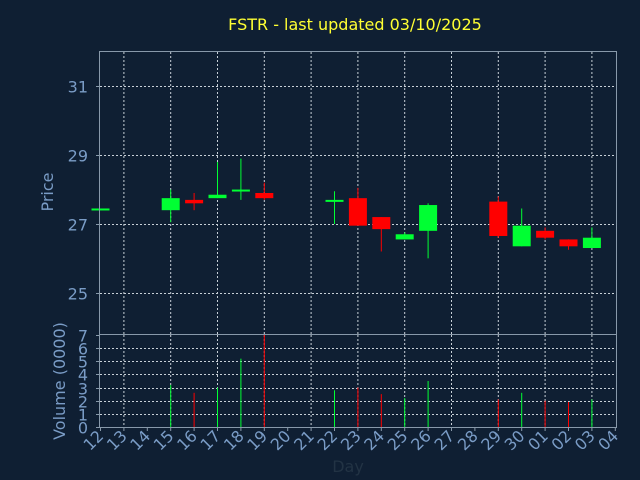 Image resolution: width=640 pixels, height=480 pixels. What do you see at coordinates (83, 336) in the screenshot?
I see `volume-y-tick-label: 7` at bounding box center [83, 336].